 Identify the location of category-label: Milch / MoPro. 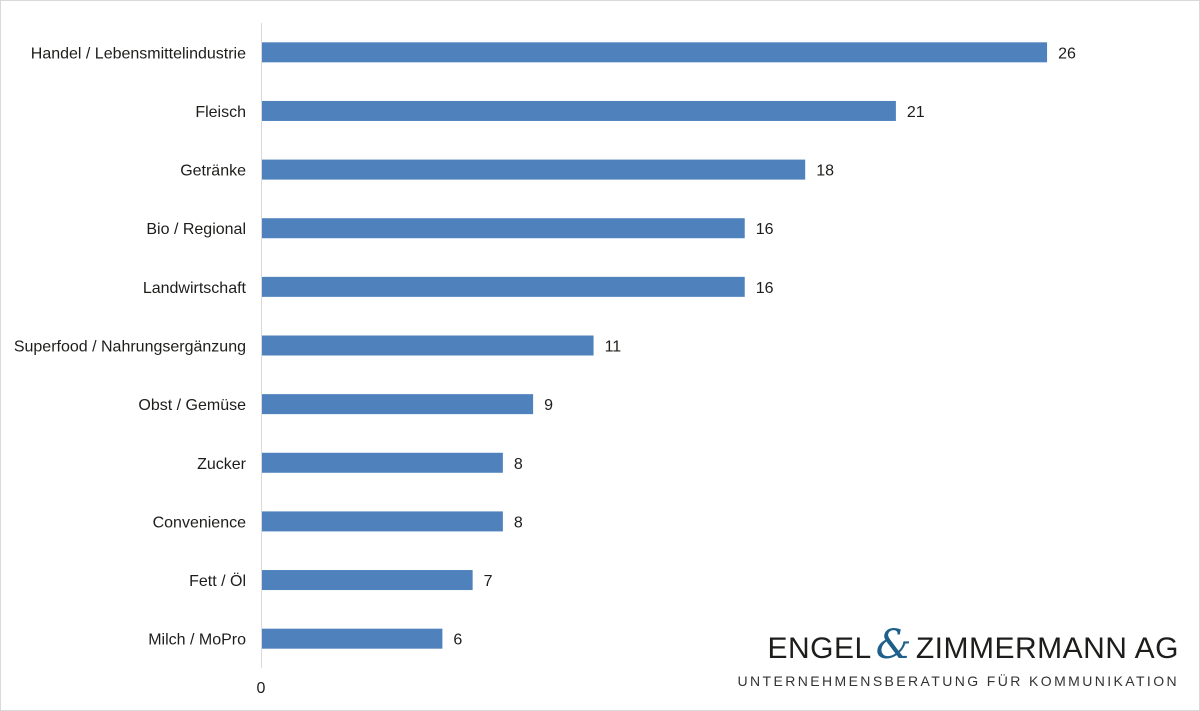
(197, 640).